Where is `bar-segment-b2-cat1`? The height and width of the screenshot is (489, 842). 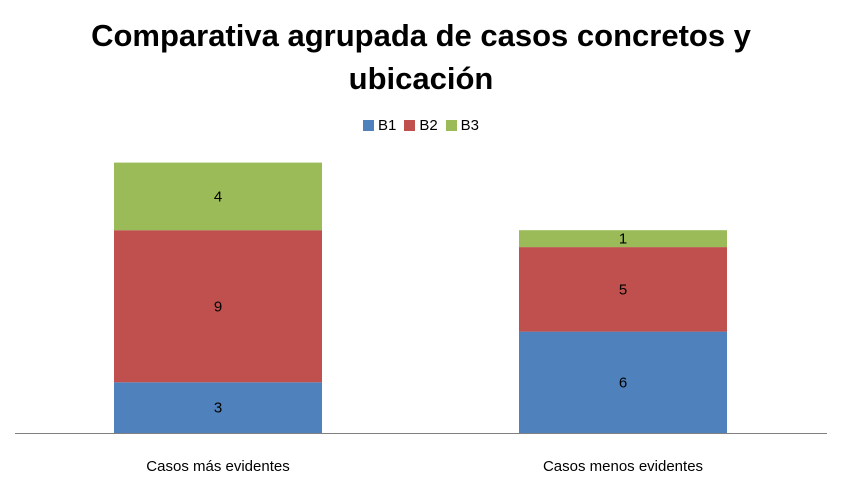 bar-segment-b2-cat1 is located at coordinates (218, 306).